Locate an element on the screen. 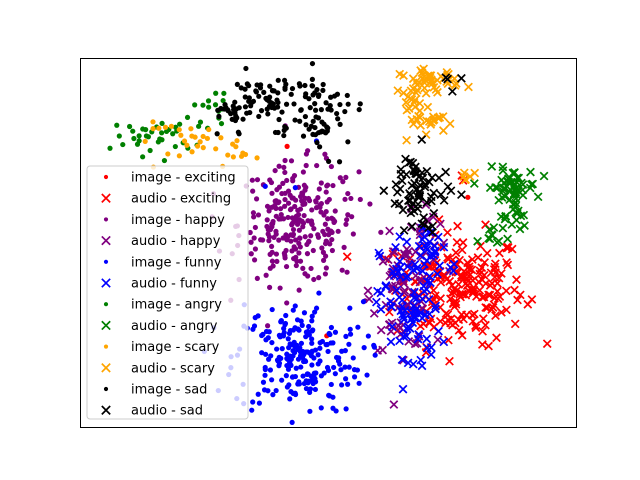 The height and width of the screenshot is (480, 640). series-audio-sad is located at coordinates (422, 155).